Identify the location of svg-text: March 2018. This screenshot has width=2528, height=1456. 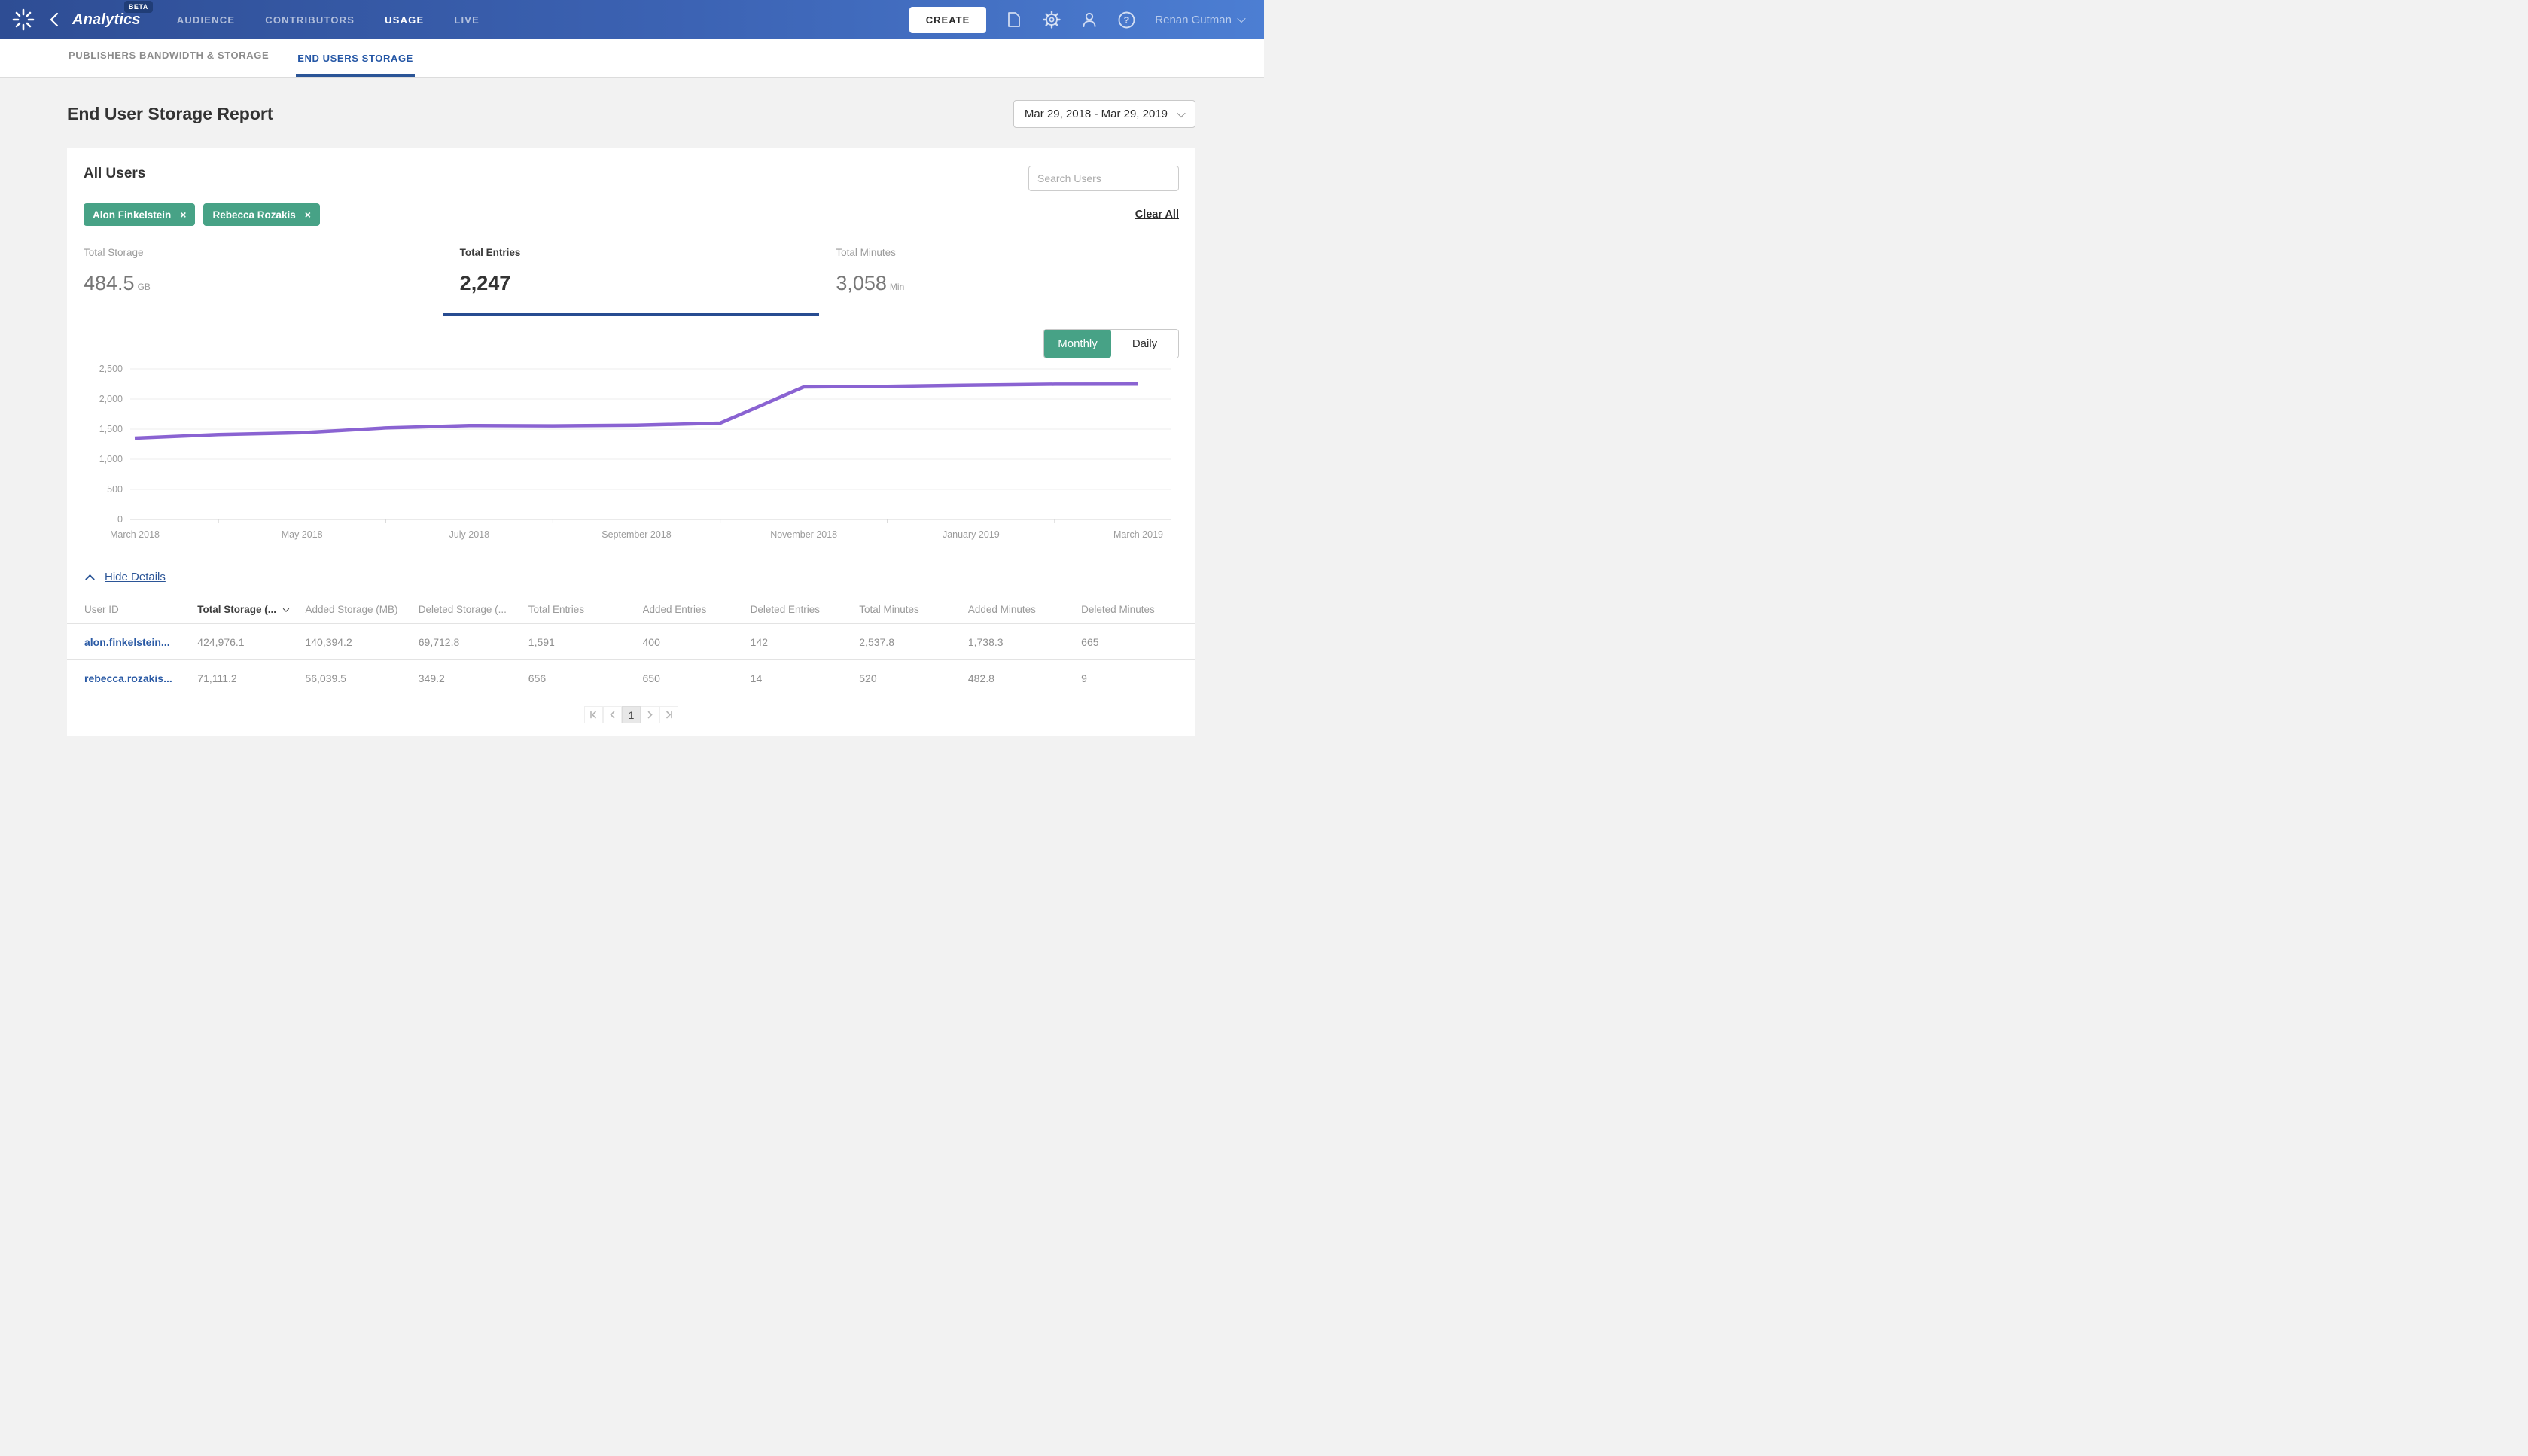
(135, 534).